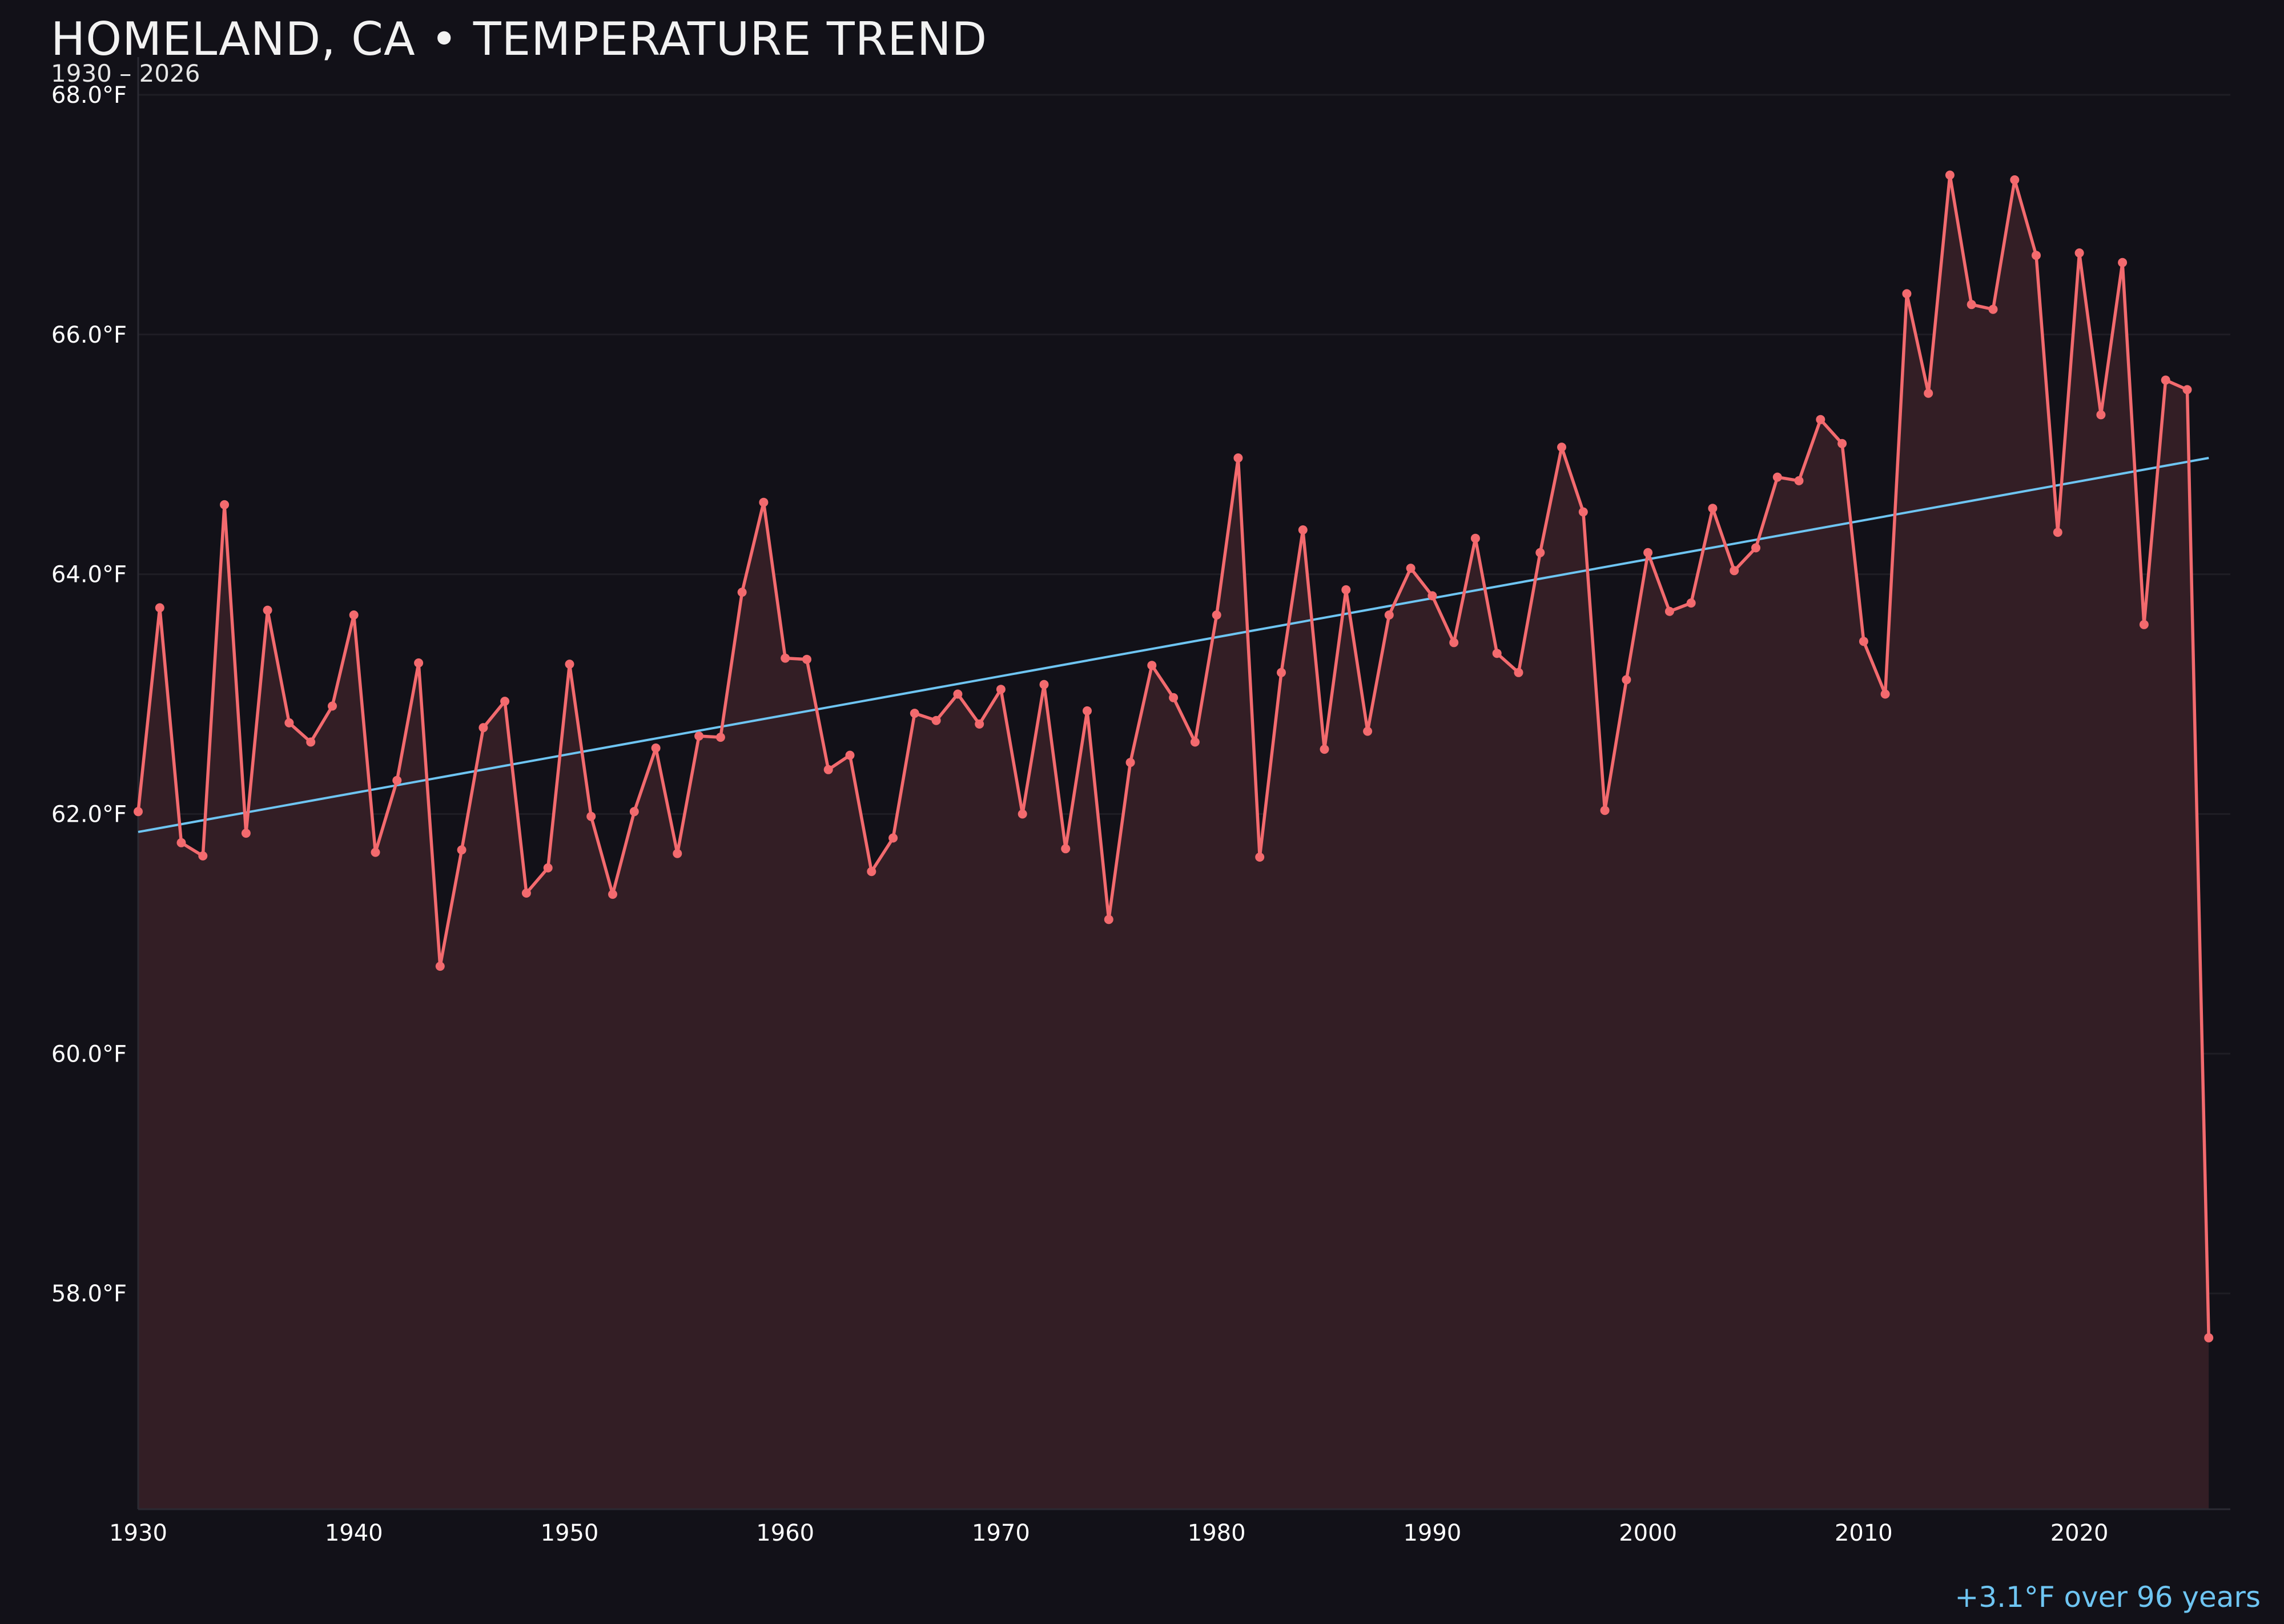 This screenshot has height=1624, width=2284. Describe the element at coordinates (1432, 1533) in the screenshot. I see `x-tick-label: 1990` at that location.